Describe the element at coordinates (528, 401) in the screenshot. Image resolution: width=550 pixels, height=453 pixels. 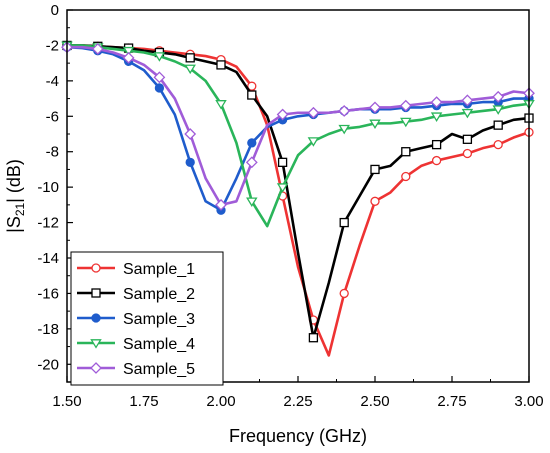
I see `x-tick-label: 3.00` at that location.